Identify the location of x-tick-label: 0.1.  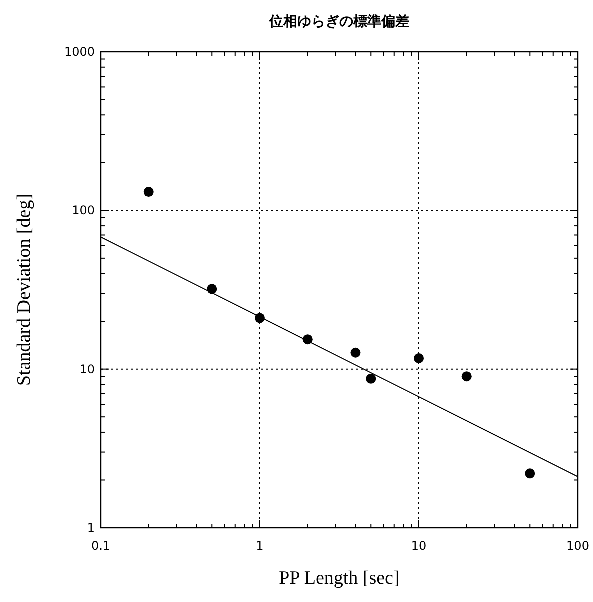
(101, 546).